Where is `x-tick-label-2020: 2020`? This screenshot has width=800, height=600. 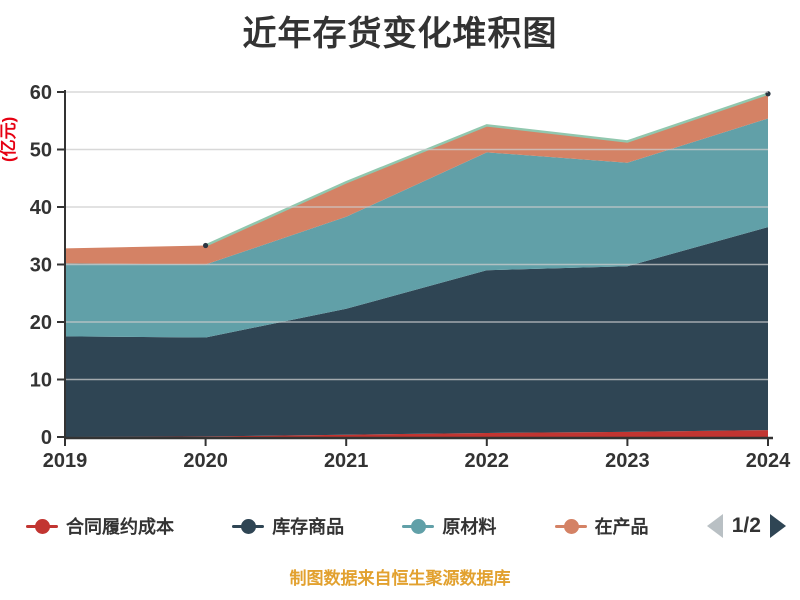
x-tick-label-2020: 2020 is located at coordinates (205, 461).